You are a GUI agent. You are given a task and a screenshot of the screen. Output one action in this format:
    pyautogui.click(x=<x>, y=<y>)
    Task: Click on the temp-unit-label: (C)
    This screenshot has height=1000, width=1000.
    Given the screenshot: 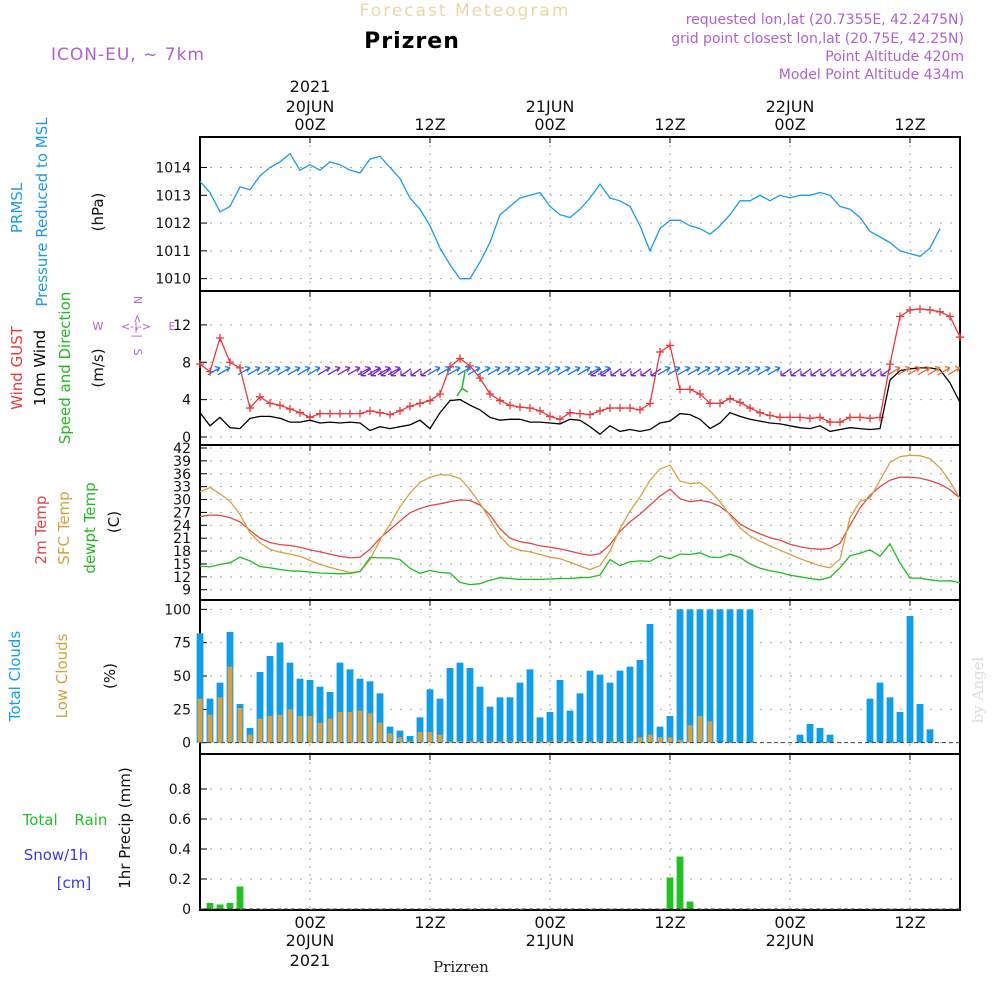 What is the action you would take?
    pyautogui.click(x=114, y=522)
    